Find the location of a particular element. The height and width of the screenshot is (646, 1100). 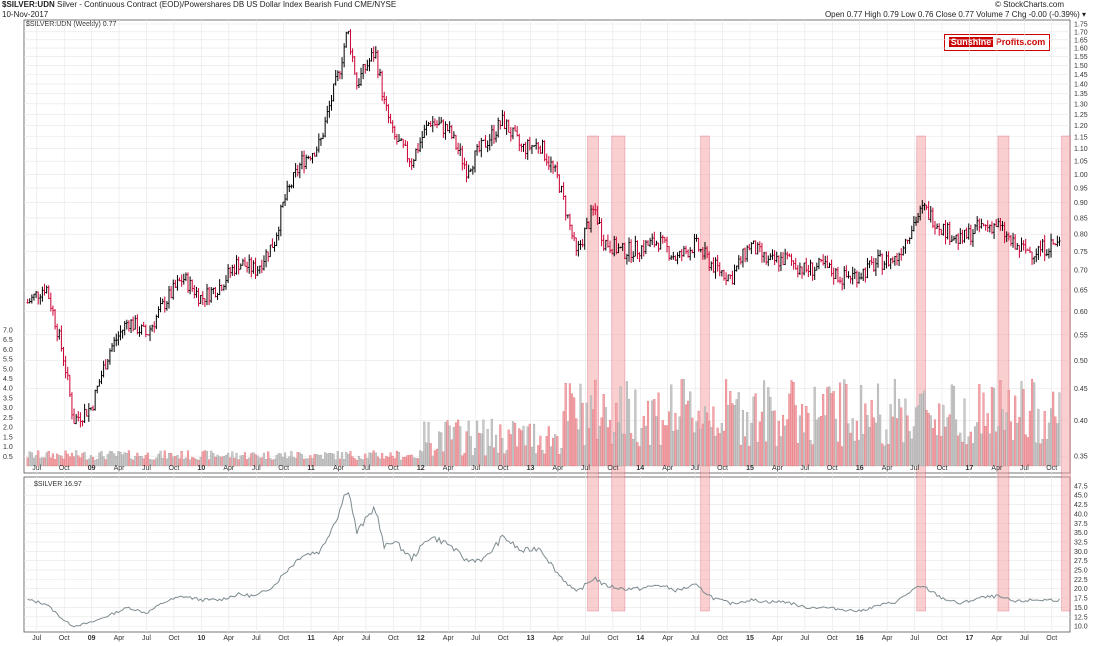

x-tick-label: 16 is located at coordinates (860, 638).